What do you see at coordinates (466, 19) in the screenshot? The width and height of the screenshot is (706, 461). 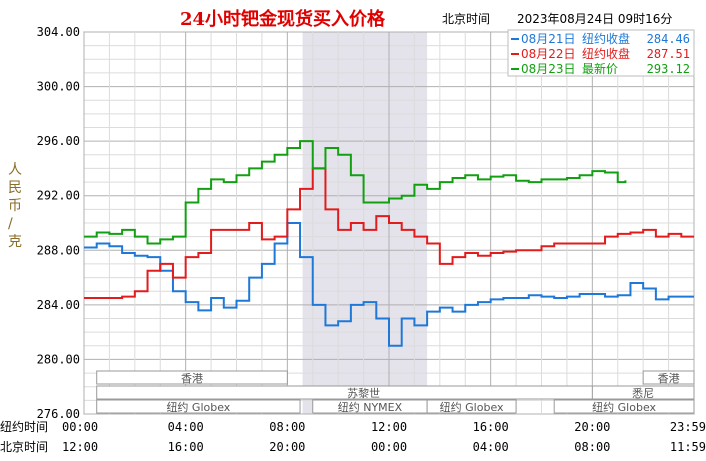 I see `timezone-label: 北京时间` at bounding box center [466, 19].